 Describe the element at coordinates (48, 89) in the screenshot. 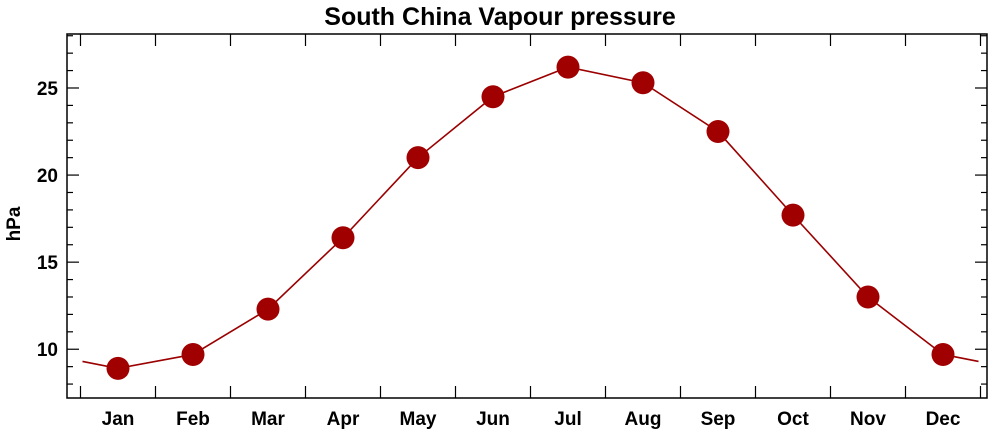

I see `y-tick-label: 25` at that location.